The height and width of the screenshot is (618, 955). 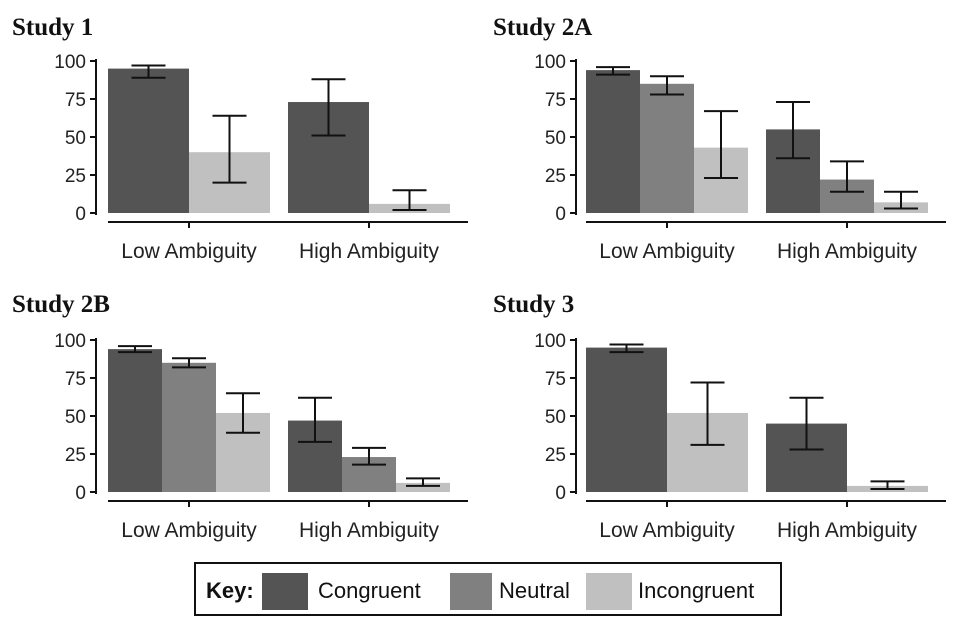 I want to click on legend: Key: Congruent Neutral Incongruent, so click(x=488, y=589).